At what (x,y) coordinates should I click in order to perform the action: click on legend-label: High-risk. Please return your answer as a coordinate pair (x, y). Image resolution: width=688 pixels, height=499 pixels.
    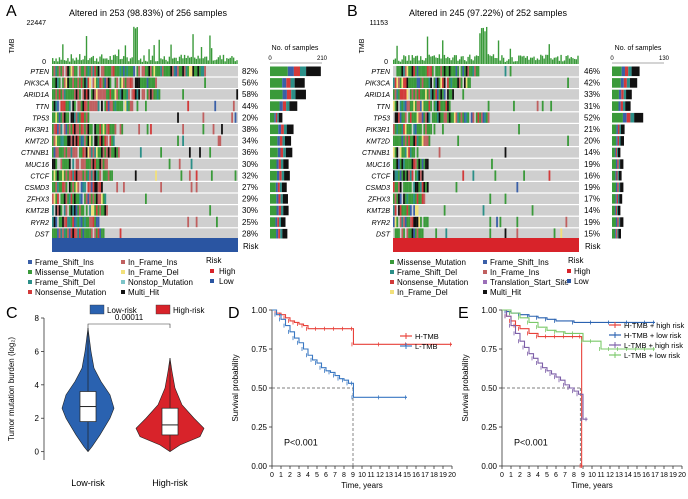
    Looking at the image, I should click on (189, 310).